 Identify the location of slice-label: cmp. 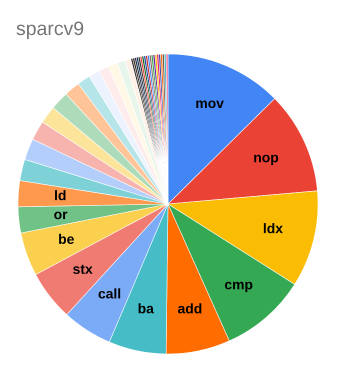
(238, 287).